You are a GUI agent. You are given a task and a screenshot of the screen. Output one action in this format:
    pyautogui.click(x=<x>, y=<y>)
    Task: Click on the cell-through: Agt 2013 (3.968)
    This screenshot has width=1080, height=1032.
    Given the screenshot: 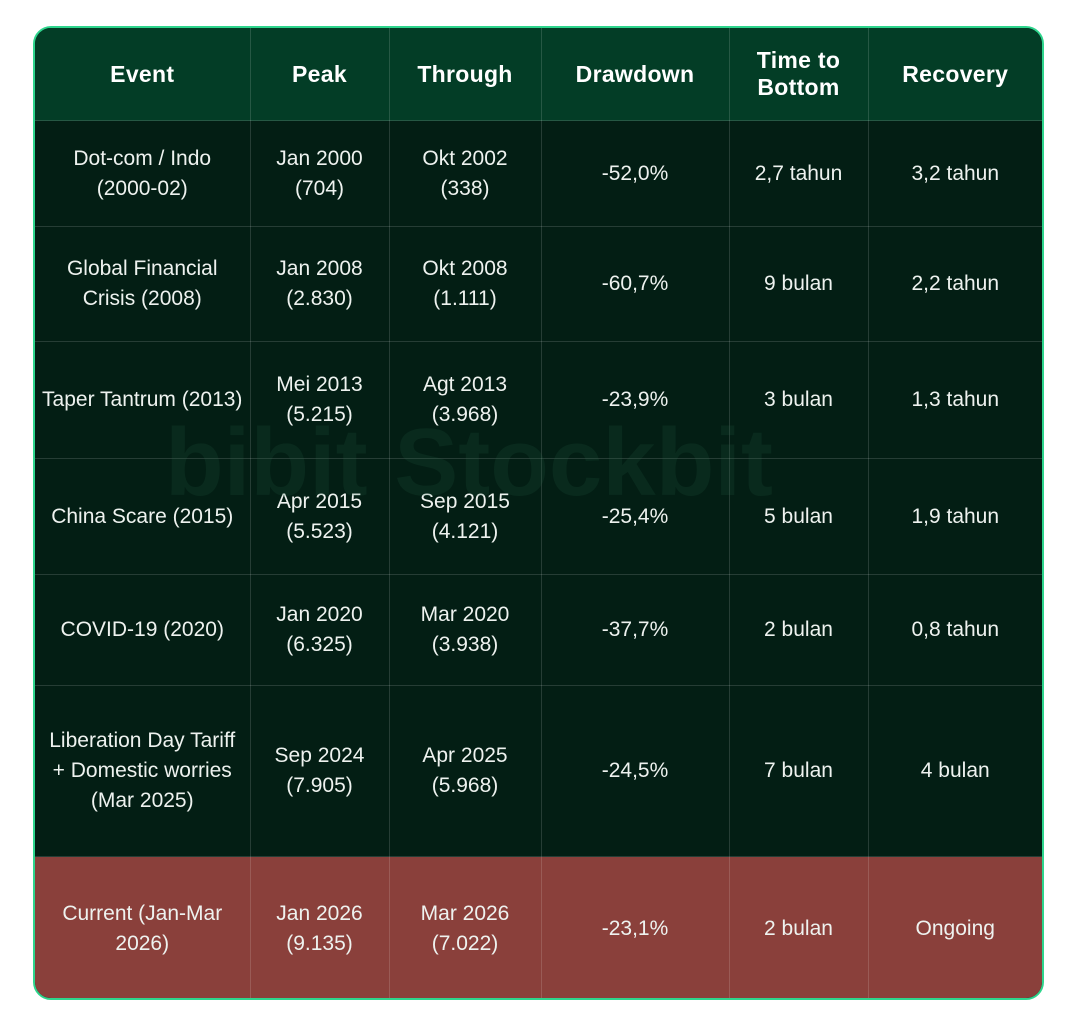 What is the action you would take?
    pyautogui.click(x=465, y=400)
    